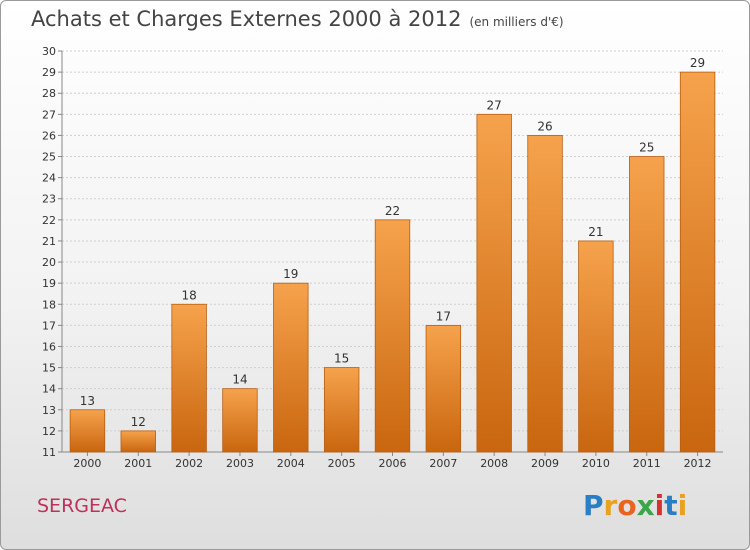 The width and height of the screenshot is (750, 550). Describe the element at coordinates (239, 380) in the screenshot. I see `value-label: 14` at that location.